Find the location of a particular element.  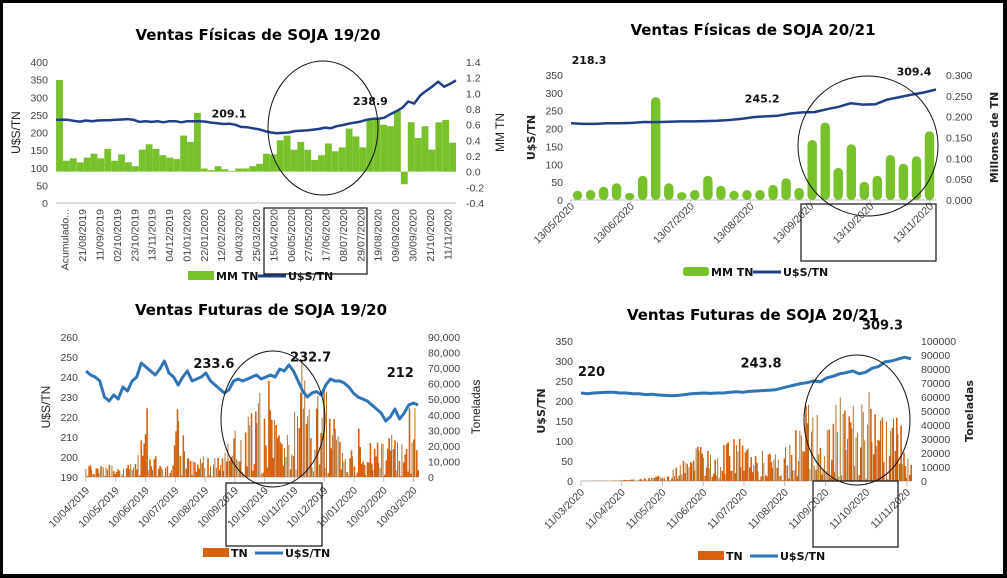

y-left-tick-label: 200 is located at coordinates (564, 402).